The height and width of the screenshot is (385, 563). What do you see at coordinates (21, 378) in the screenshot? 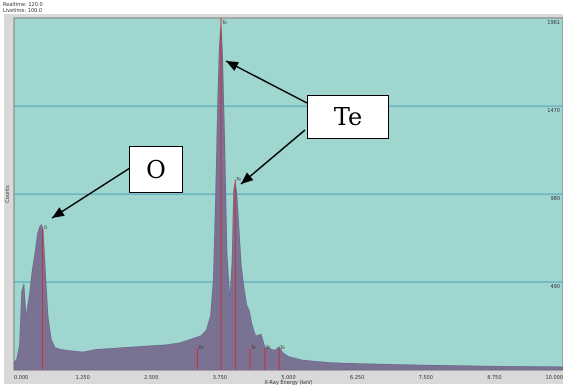
I see `x-tick-label: 0.000` at bounding box center [21, 378].